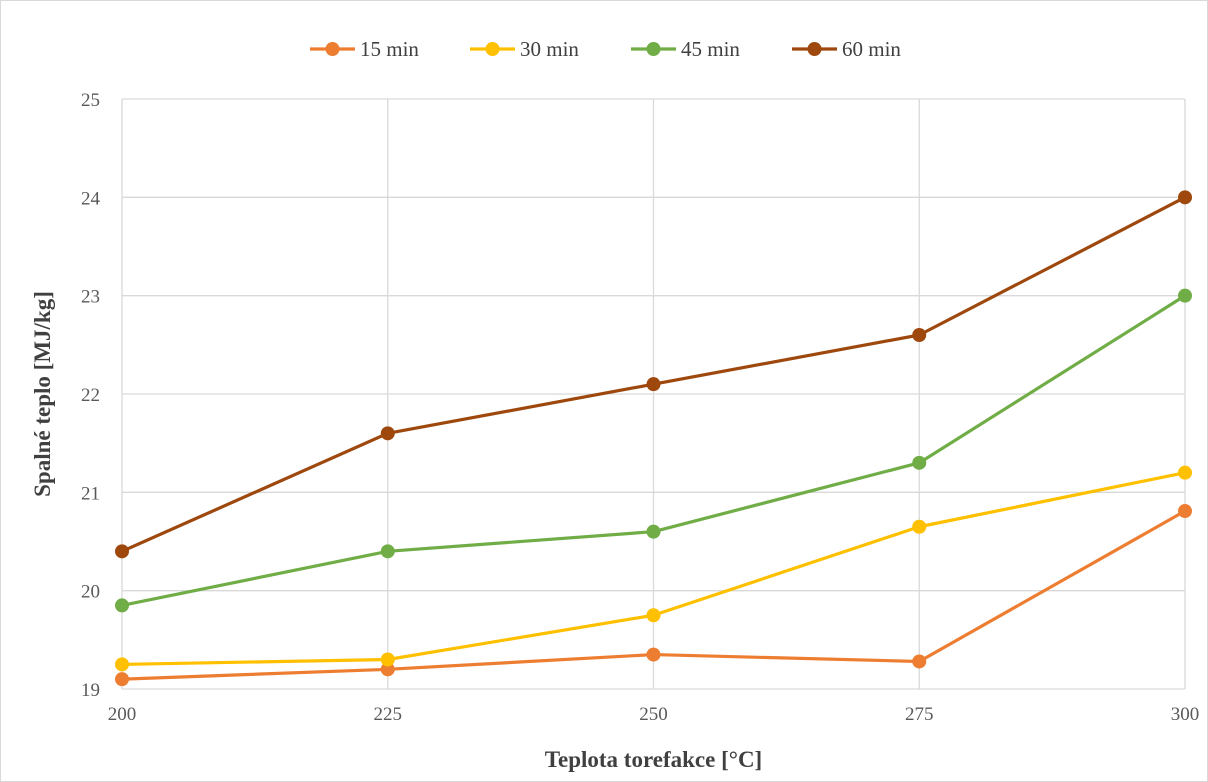  What do you see at coordinates (919, 714) in the screenshot?
I see `x-tick-label: 275` at bounding box center [919, 714].